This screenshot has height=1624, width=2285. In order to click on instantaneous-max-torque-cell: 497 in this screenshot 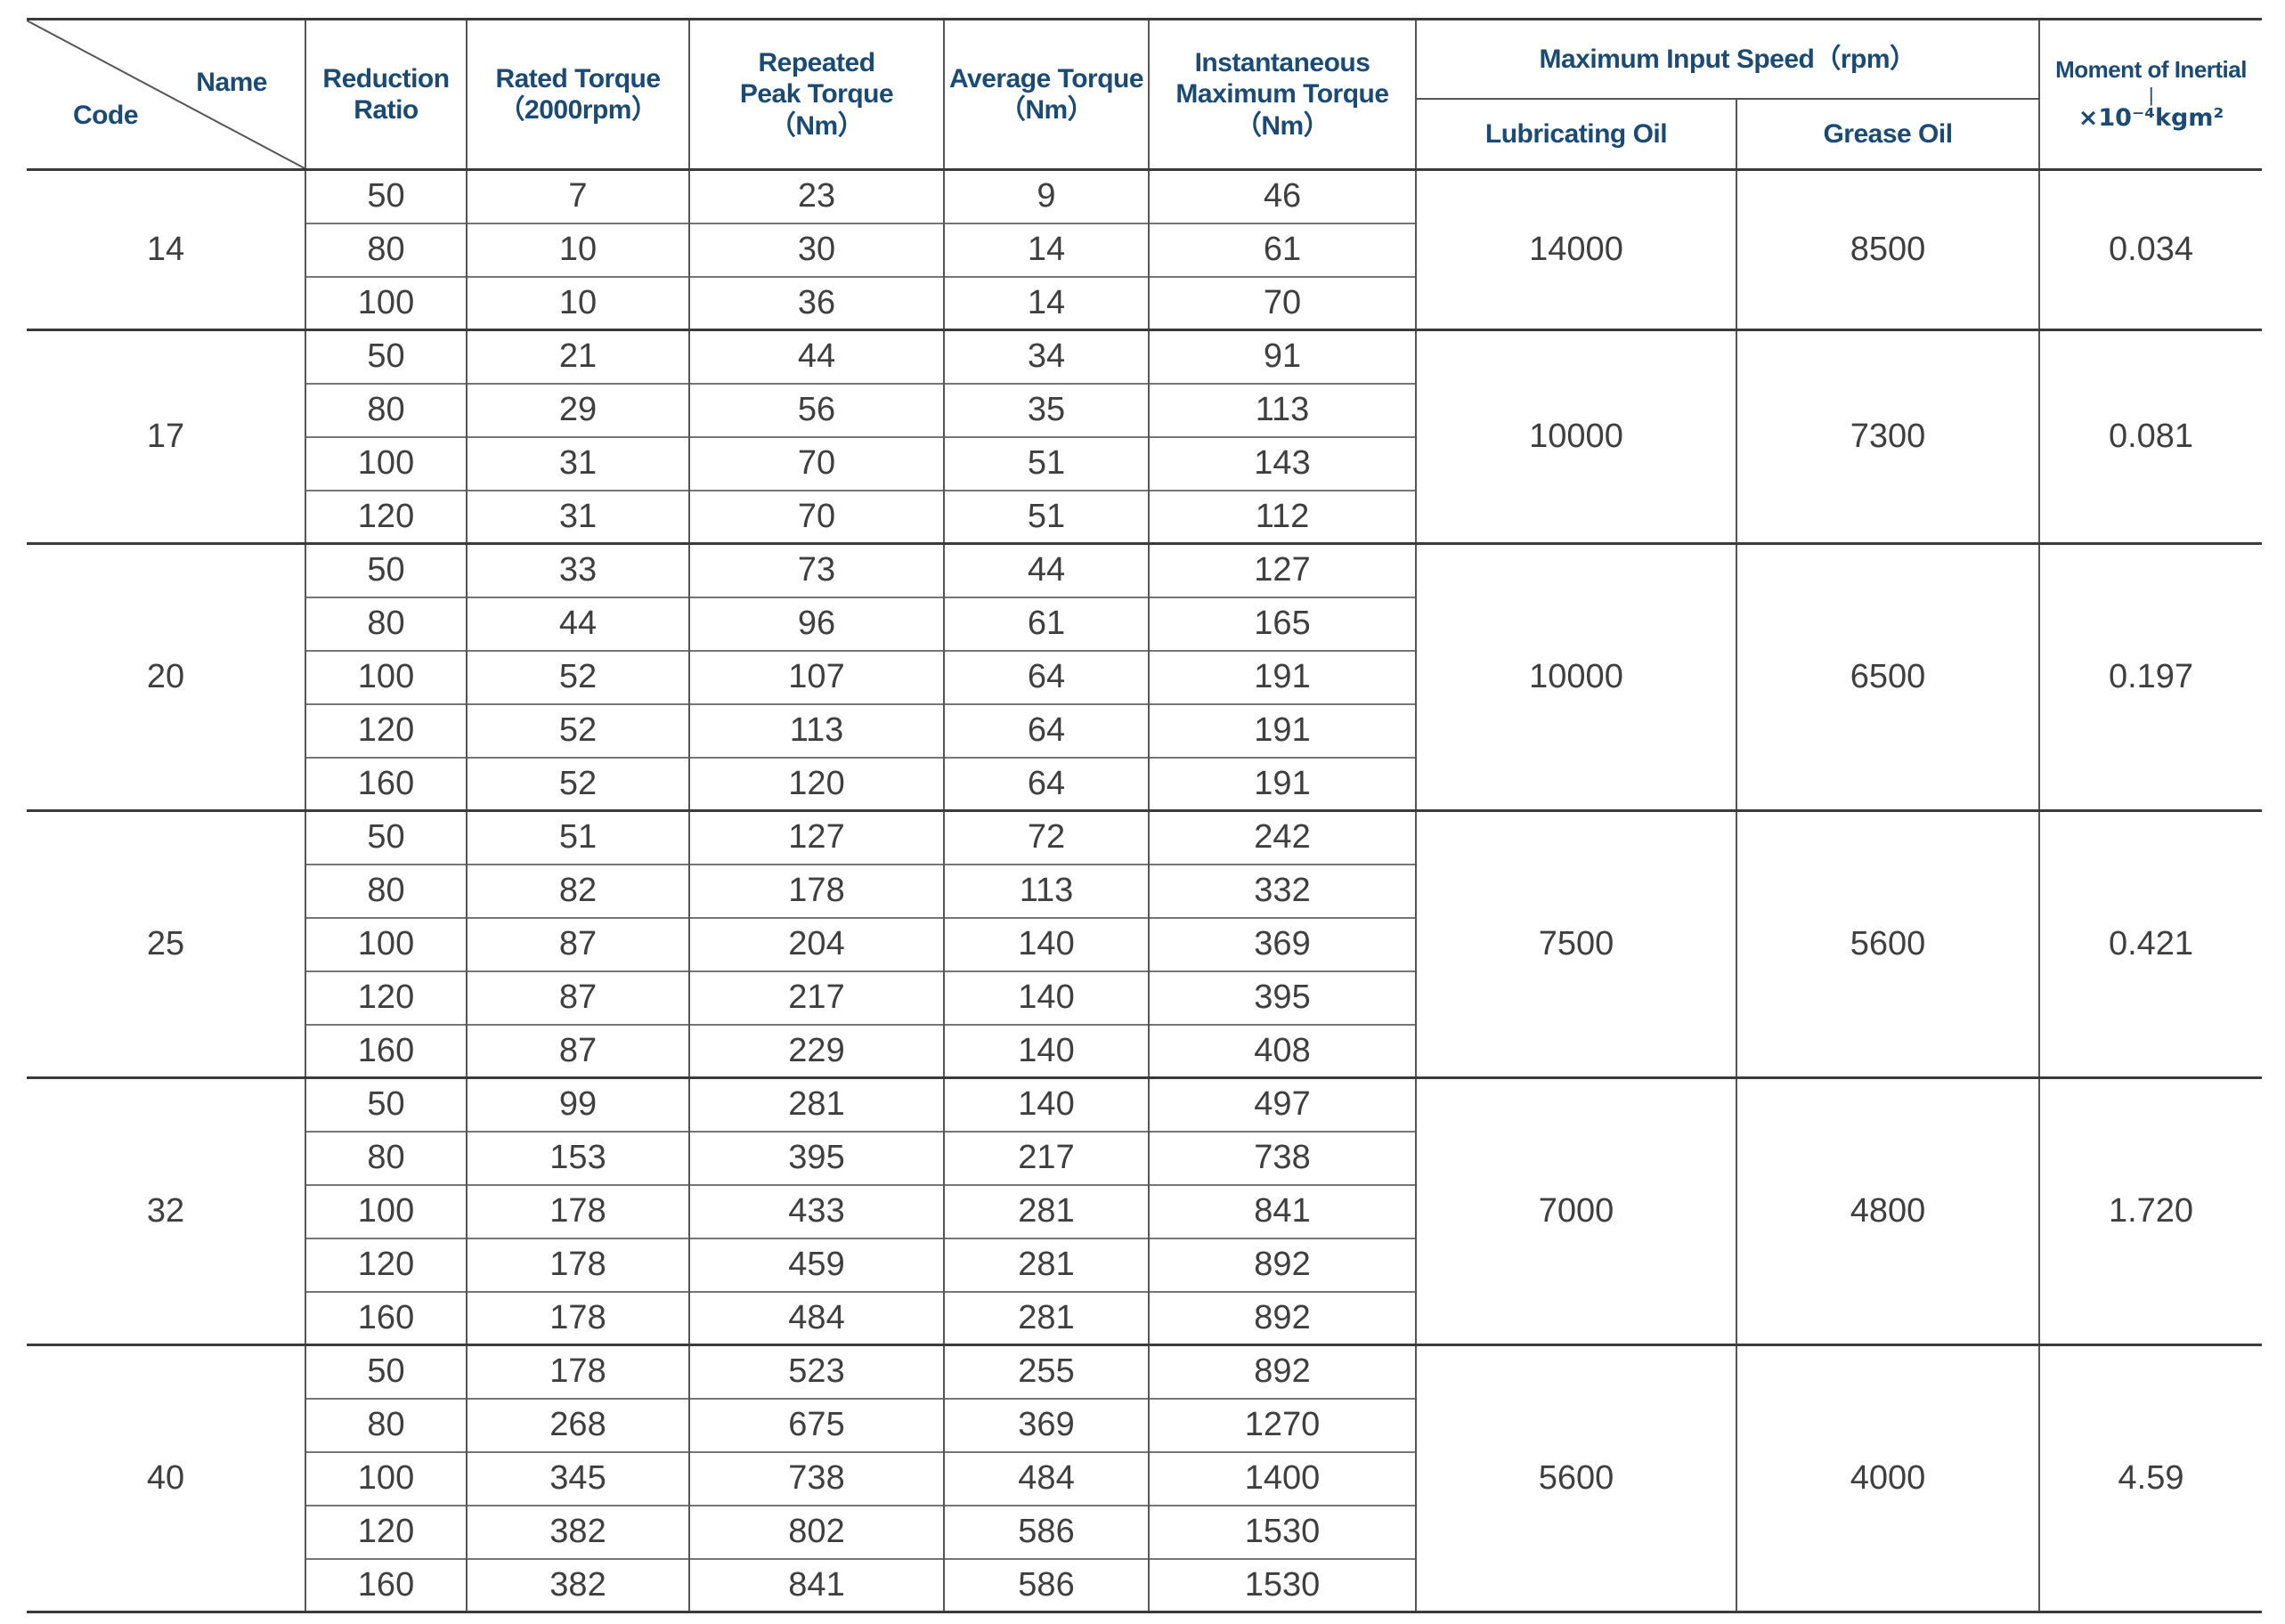, I will do `click(1282, 1104)`.